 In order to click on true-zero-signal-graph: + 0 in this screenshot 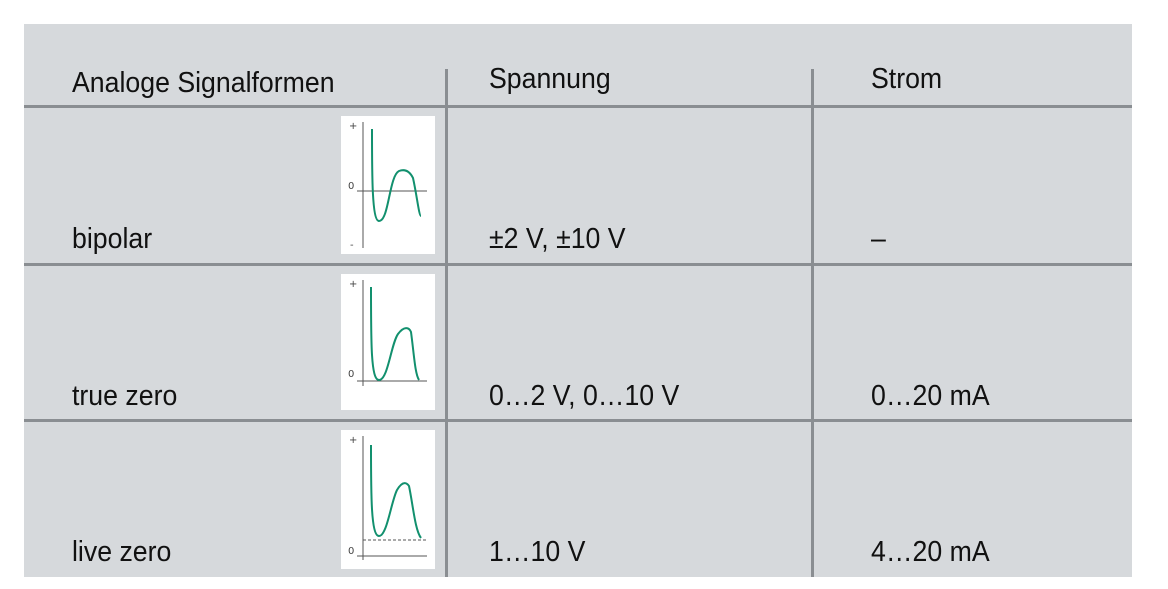, I will do `click(388, 342)`.